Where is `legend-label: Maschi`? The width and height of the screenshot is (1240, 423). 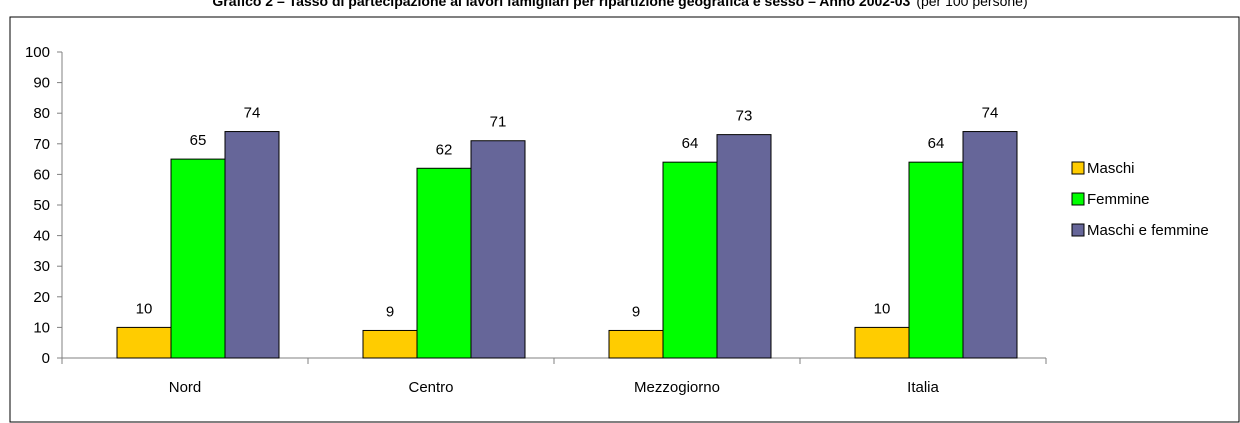 legend-label: Maschi is located at coordinates (1111, 168).